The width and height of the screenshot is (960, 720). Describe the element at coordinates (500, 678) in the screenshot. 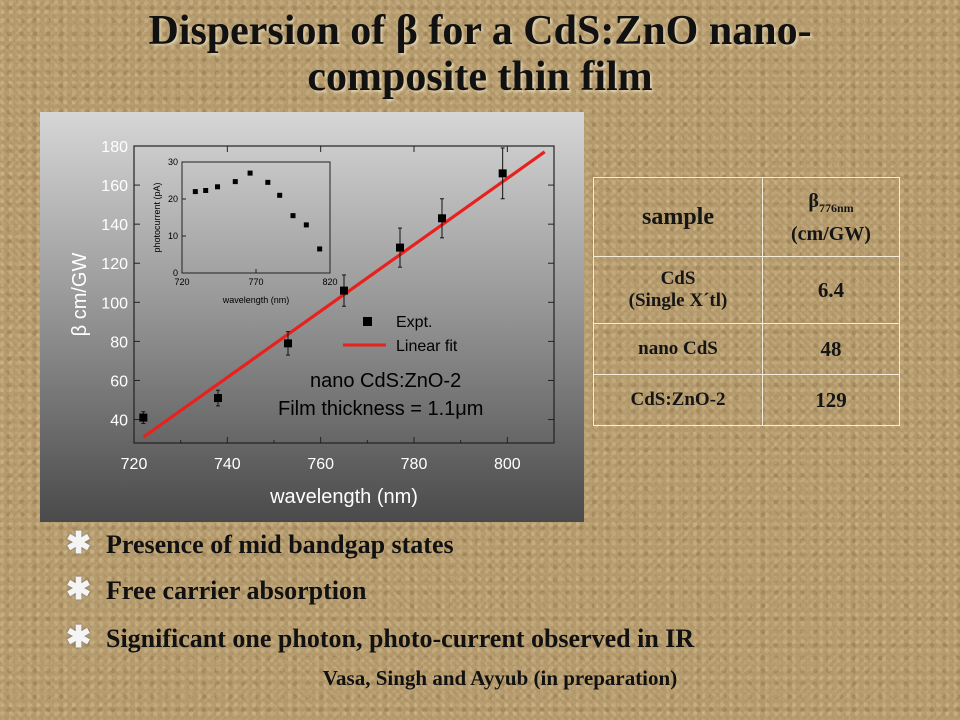

I see `credit-line: Vasa, Singh and Ayyub (in preparation)` at that location.